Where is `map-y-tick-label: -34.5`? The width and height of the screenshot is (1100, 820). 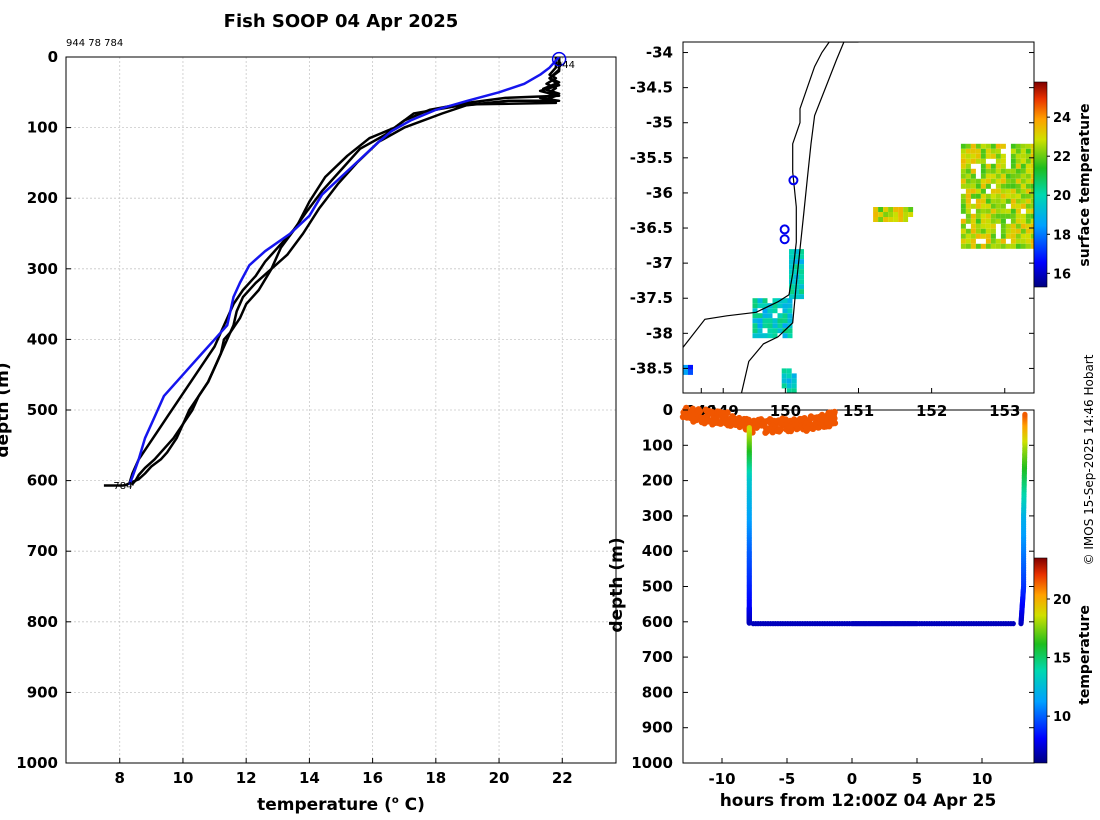
map-y-tick-label: -34.5 is located at coordinates (651, 88).